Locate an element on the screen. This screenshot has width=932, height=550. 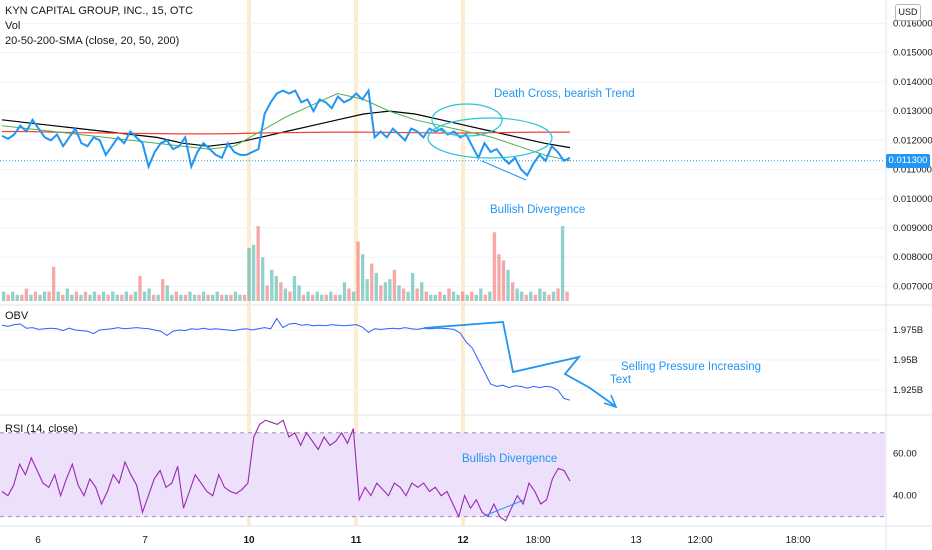
bullish-divergence-rsi-annotation: Bullish Divergence is located at coordinates (510, 459).